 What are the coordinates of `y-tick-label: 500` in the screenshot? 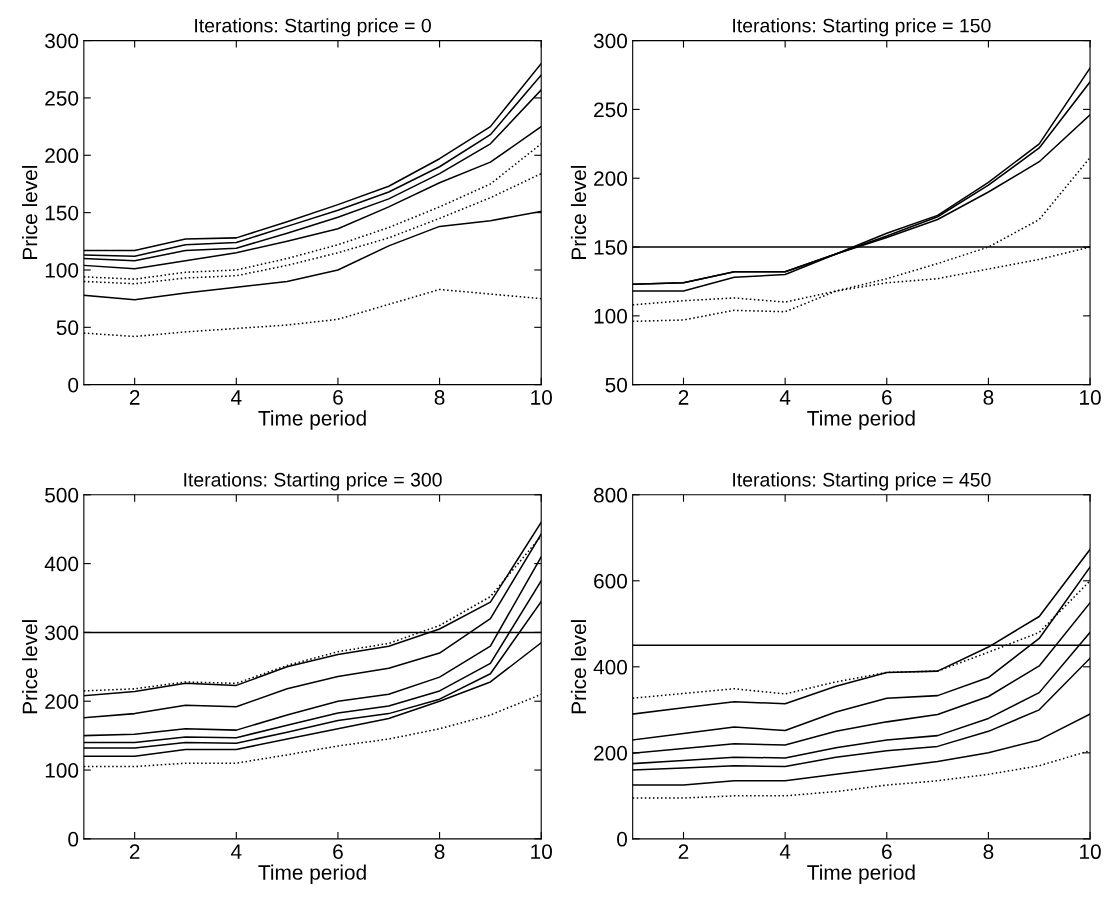 It's located at (62, 495).